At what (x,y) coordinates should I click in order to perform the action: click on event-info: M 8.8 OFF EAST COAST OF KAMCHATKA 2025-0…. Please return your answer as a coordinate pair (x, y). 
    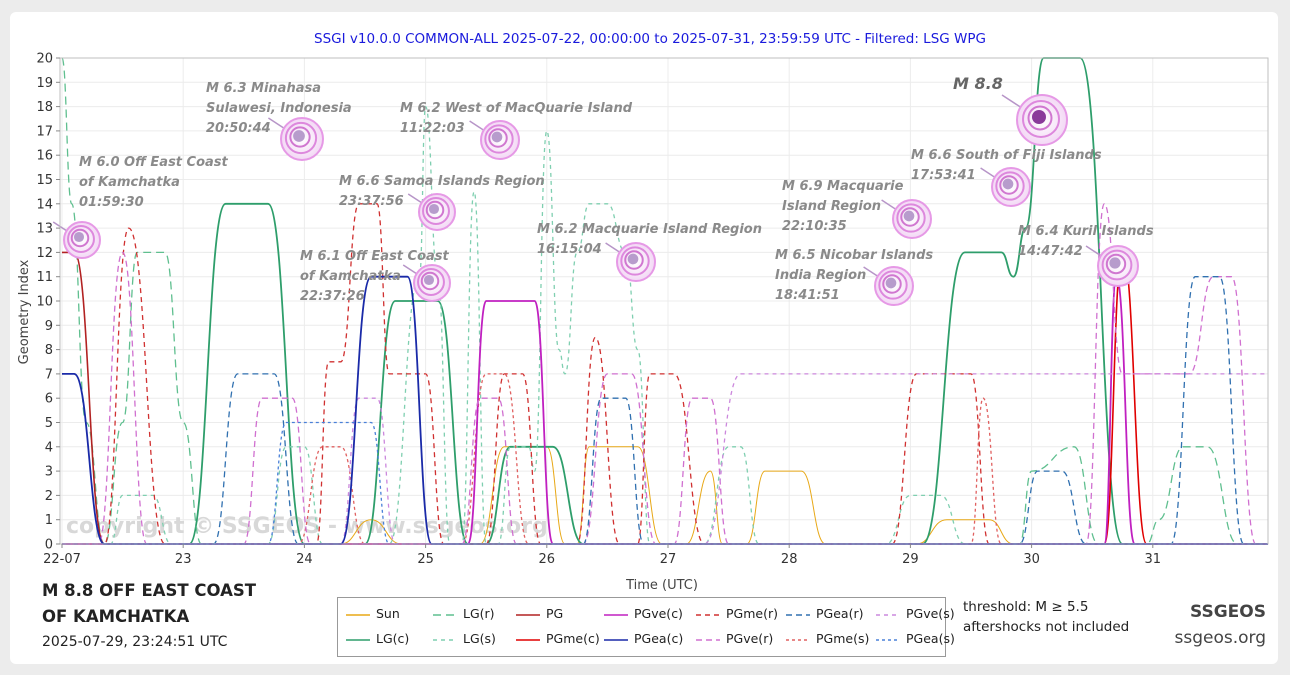
    Looking at the image, I should click on (149, 614).